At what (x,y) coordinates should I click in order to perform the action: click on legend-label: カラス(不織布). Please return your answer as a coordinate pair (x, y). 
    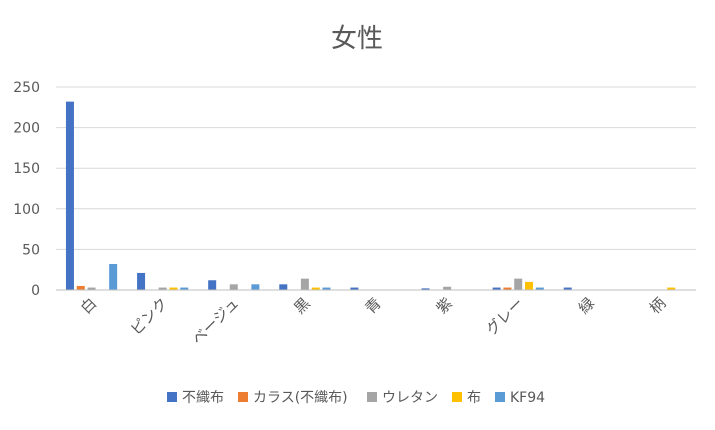
    Looking at the image, I should click on (300, 398).